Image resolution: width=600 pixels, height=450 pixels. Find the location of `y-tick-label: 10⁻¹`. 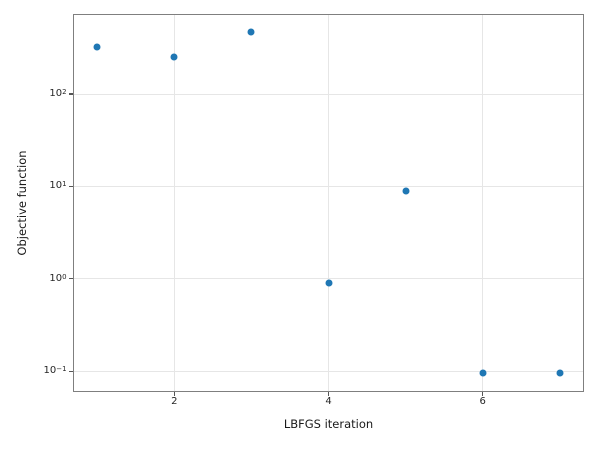

y-tick-label: 10⁻¹ is located at coordinates (55, 371).